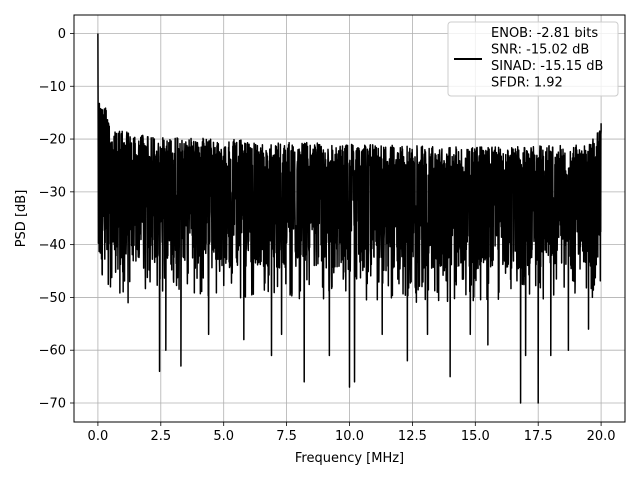 This screenshot has height=484, width=640. What do you see at coordinates (52, 298) in the screenshot?
I see `y-tick-label: −50` at bounding box center [52, 298].